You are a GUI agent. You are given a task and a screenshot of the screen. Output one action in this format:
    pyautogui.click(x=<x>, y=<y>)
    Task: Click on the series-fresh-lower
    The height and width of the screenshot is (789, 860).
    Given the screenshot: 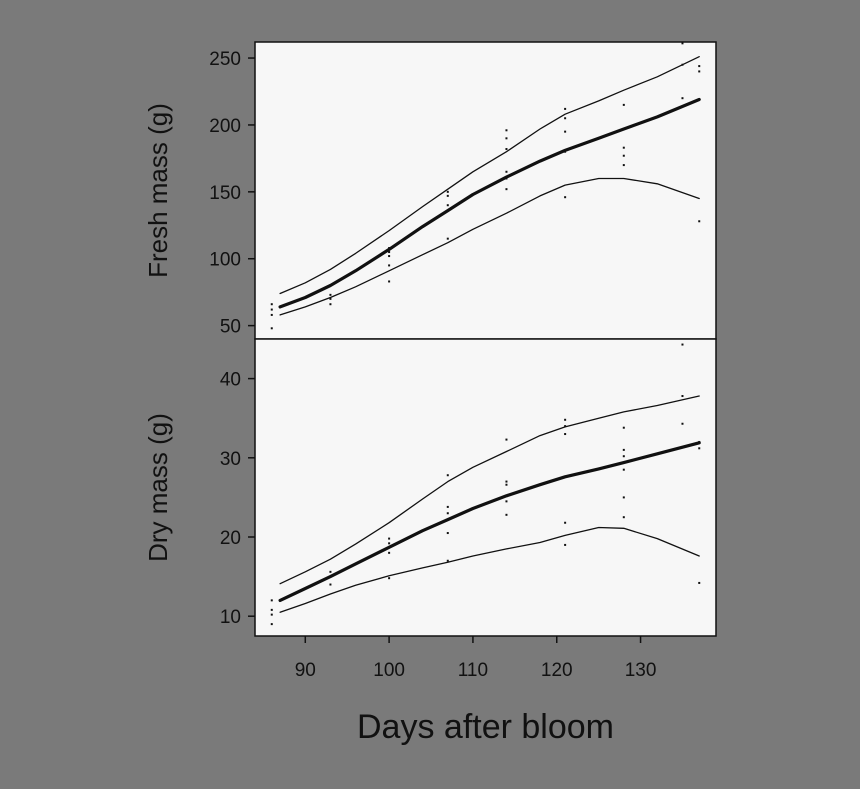 What is the action you would take?
    pyautogui.click(x=489, y=246)
    